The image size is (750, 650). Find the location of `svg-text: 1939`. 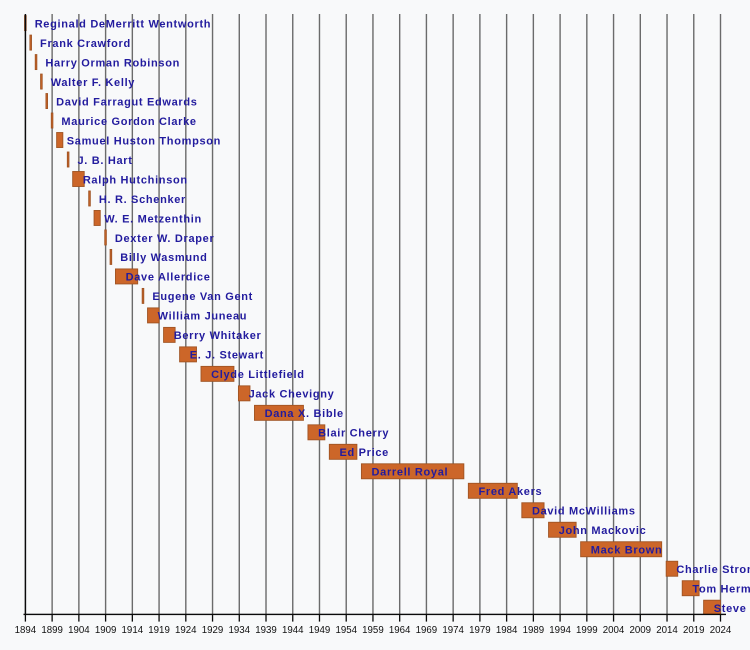

svg-text: 1939 is located at coordinates (266, 630).